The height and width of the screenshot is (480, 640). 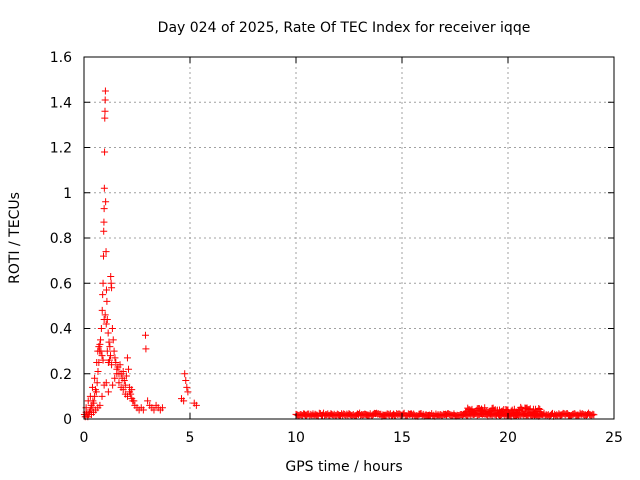 What do you see at coordinates (67, 420) in the screenshot?
I see `y-tick-label: 0` at bounding box center [67, 420].